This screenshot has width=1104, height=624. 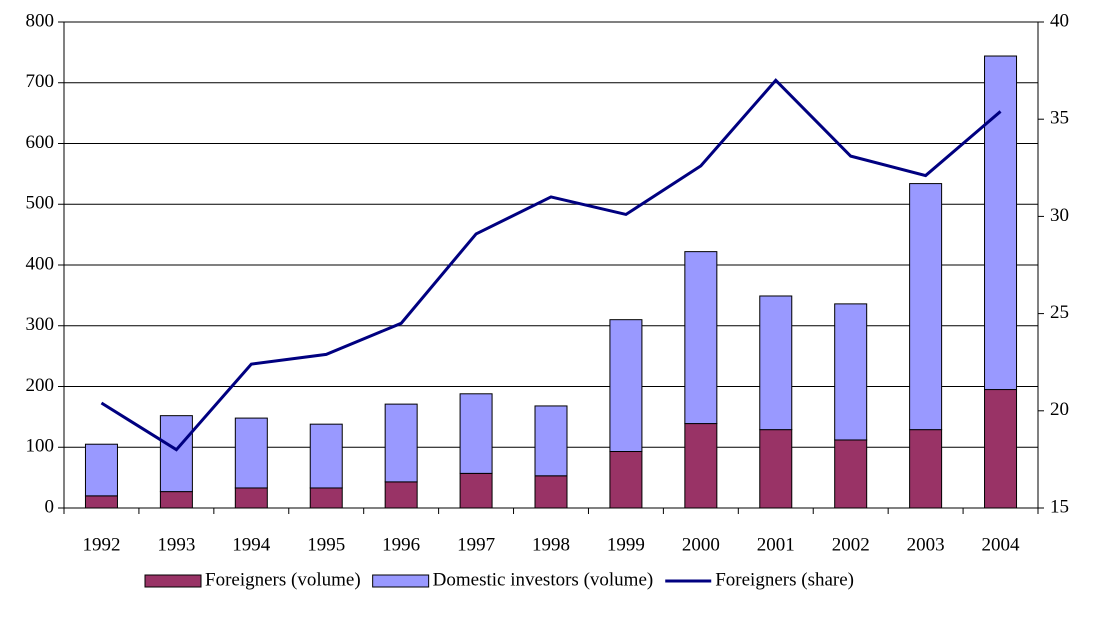 What do you see at coordinates (784, 579) in the screenshot?
I see `legend-label: Foreigners (share)` at bounding box center [784, 579].